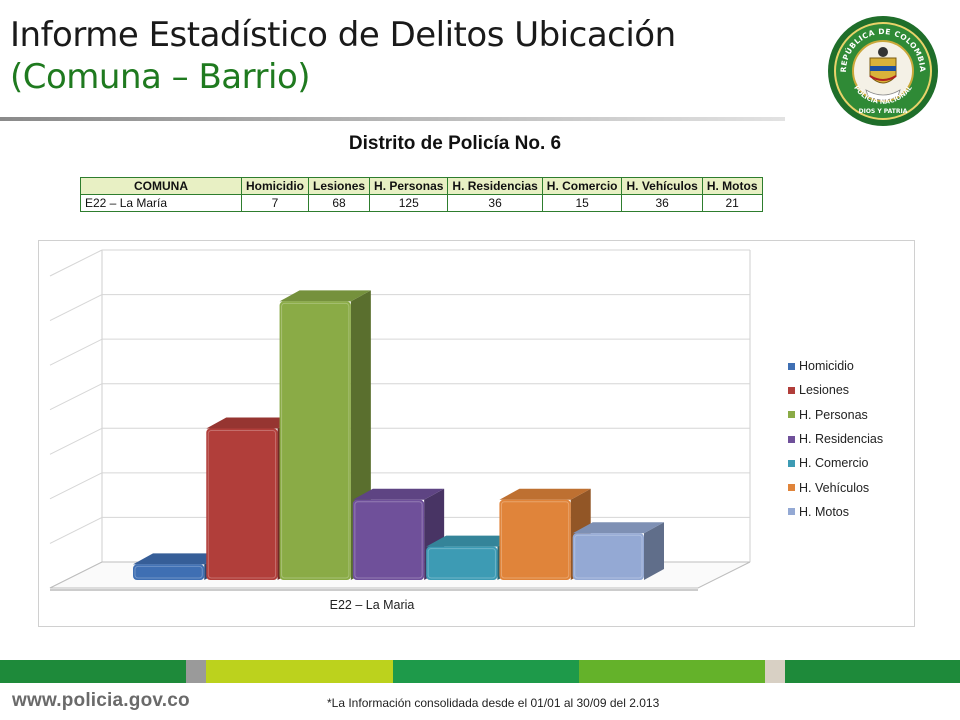 This screenshot has height=720, width=960. Describe the element at coordinates (339, 186) in the screenshot. I see `header-cell-lesiones: Lesiones` at that location.